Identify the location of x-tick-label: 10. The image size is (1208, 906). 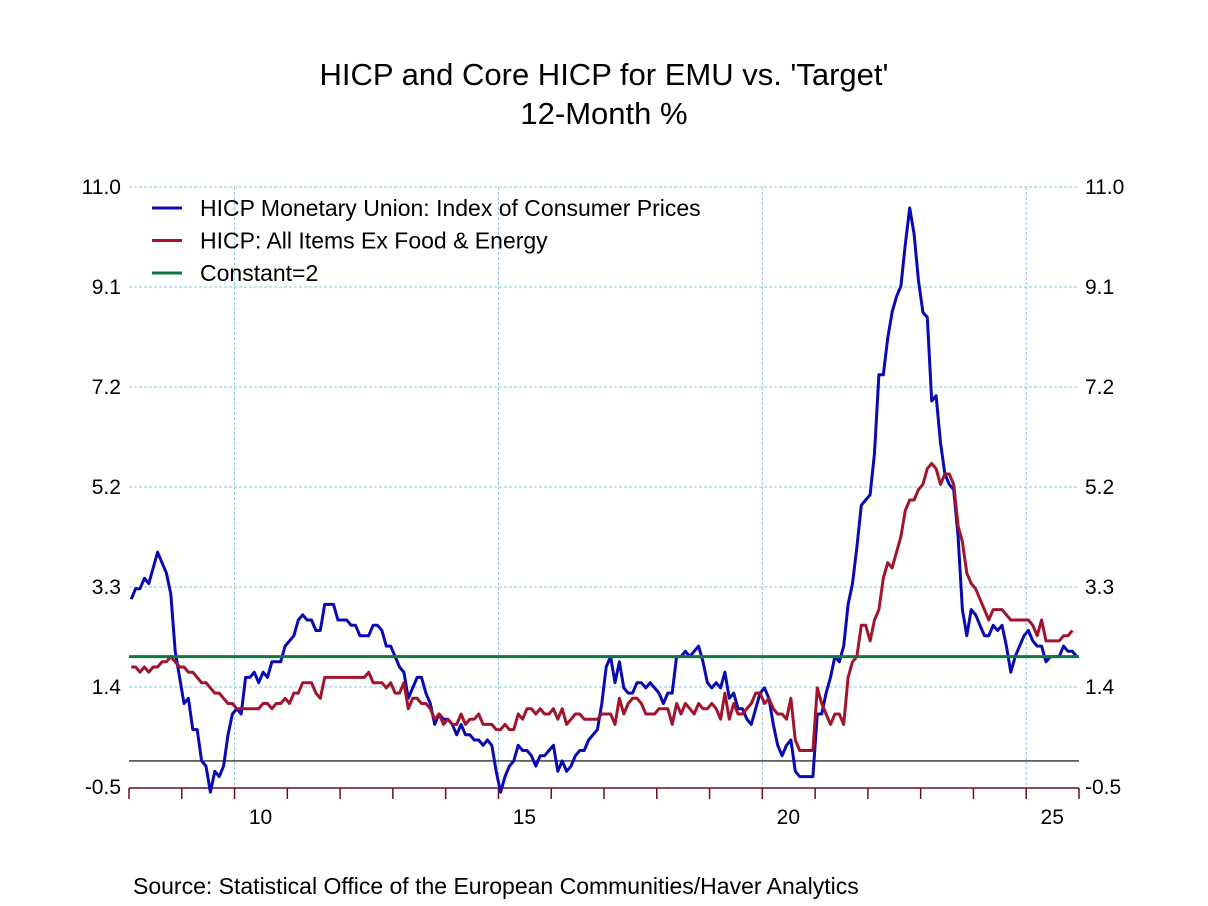
(260, 817).